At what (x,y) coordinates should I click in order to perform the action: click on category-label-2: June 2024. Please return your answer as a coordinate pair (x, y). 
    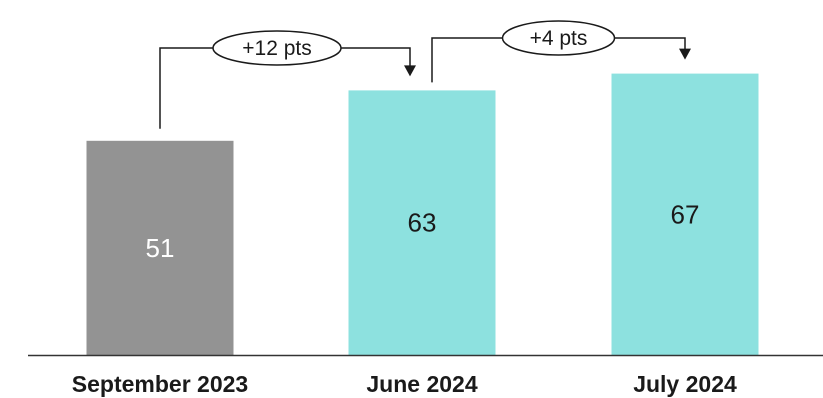
    Looking at the image, I should click on (421, 384).